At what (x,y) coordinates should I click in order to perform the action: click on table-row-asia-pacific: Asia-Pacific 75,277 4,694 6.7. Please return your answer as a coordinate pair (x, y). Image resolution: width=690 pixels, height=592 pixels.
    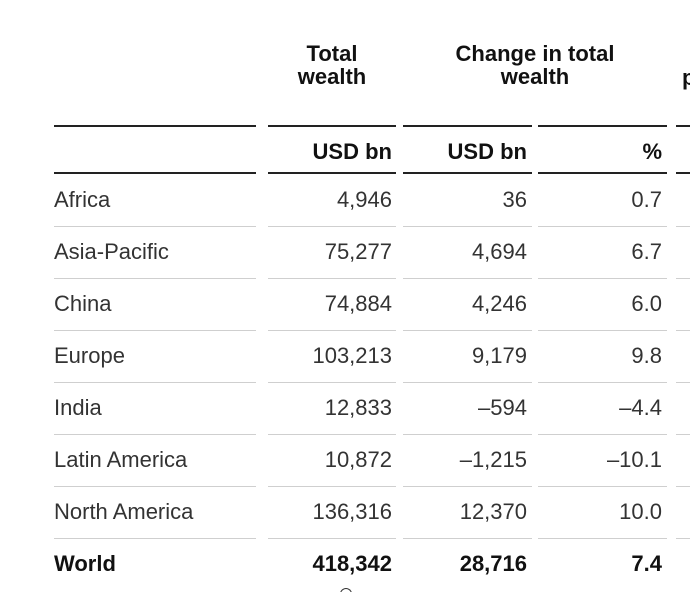
    Looking at the image, I should click on (345, 252).